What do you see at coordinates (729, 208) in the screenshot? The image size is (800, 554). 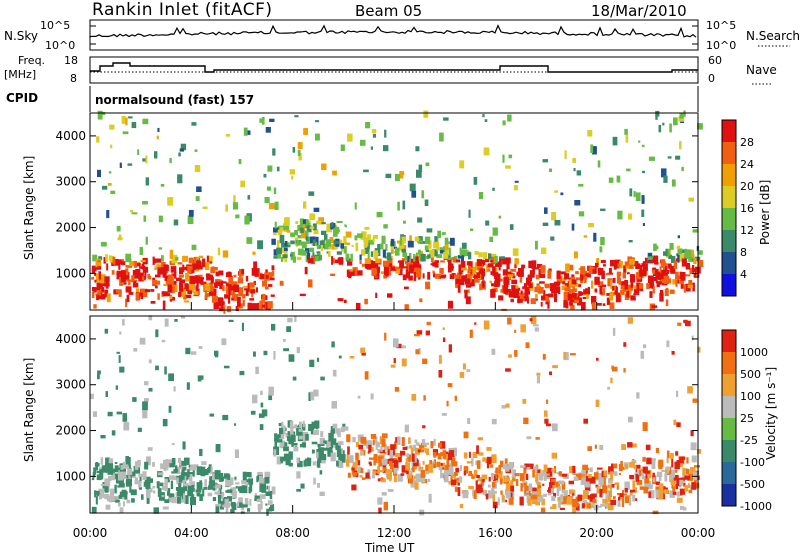 I see `colorbar-frame` at bounding box center [729, 208].